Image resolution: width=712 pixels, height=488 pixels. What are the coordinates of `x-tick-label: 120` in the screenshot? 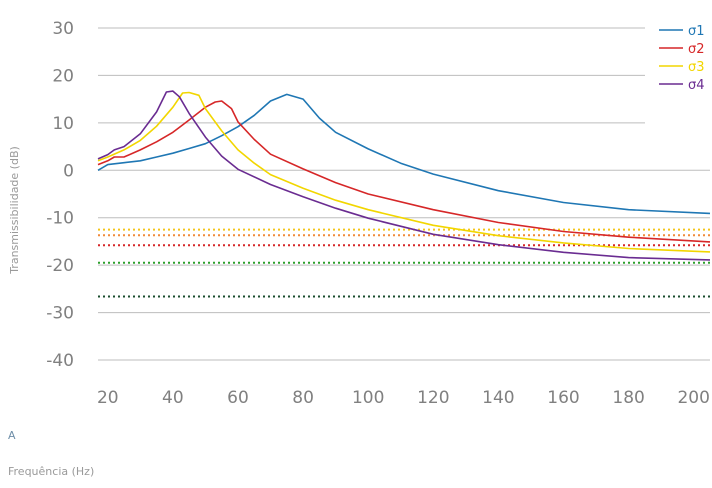 It's located at (433, 398).